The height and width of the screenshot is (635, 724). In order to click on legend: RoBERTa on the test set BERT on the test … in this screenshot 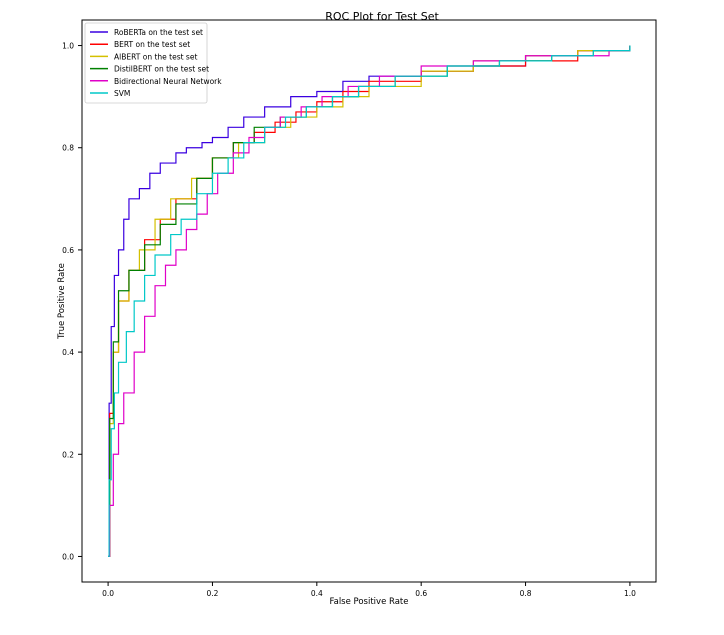, I will do `click(153, 63)`.